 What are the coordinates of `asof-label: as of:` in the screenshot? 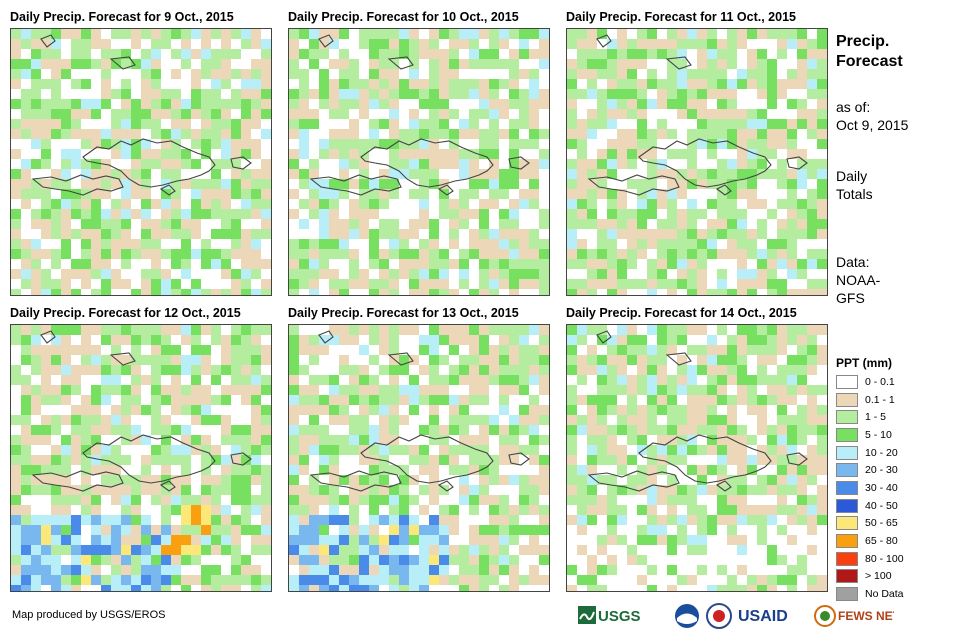 It's located at (853, 107).